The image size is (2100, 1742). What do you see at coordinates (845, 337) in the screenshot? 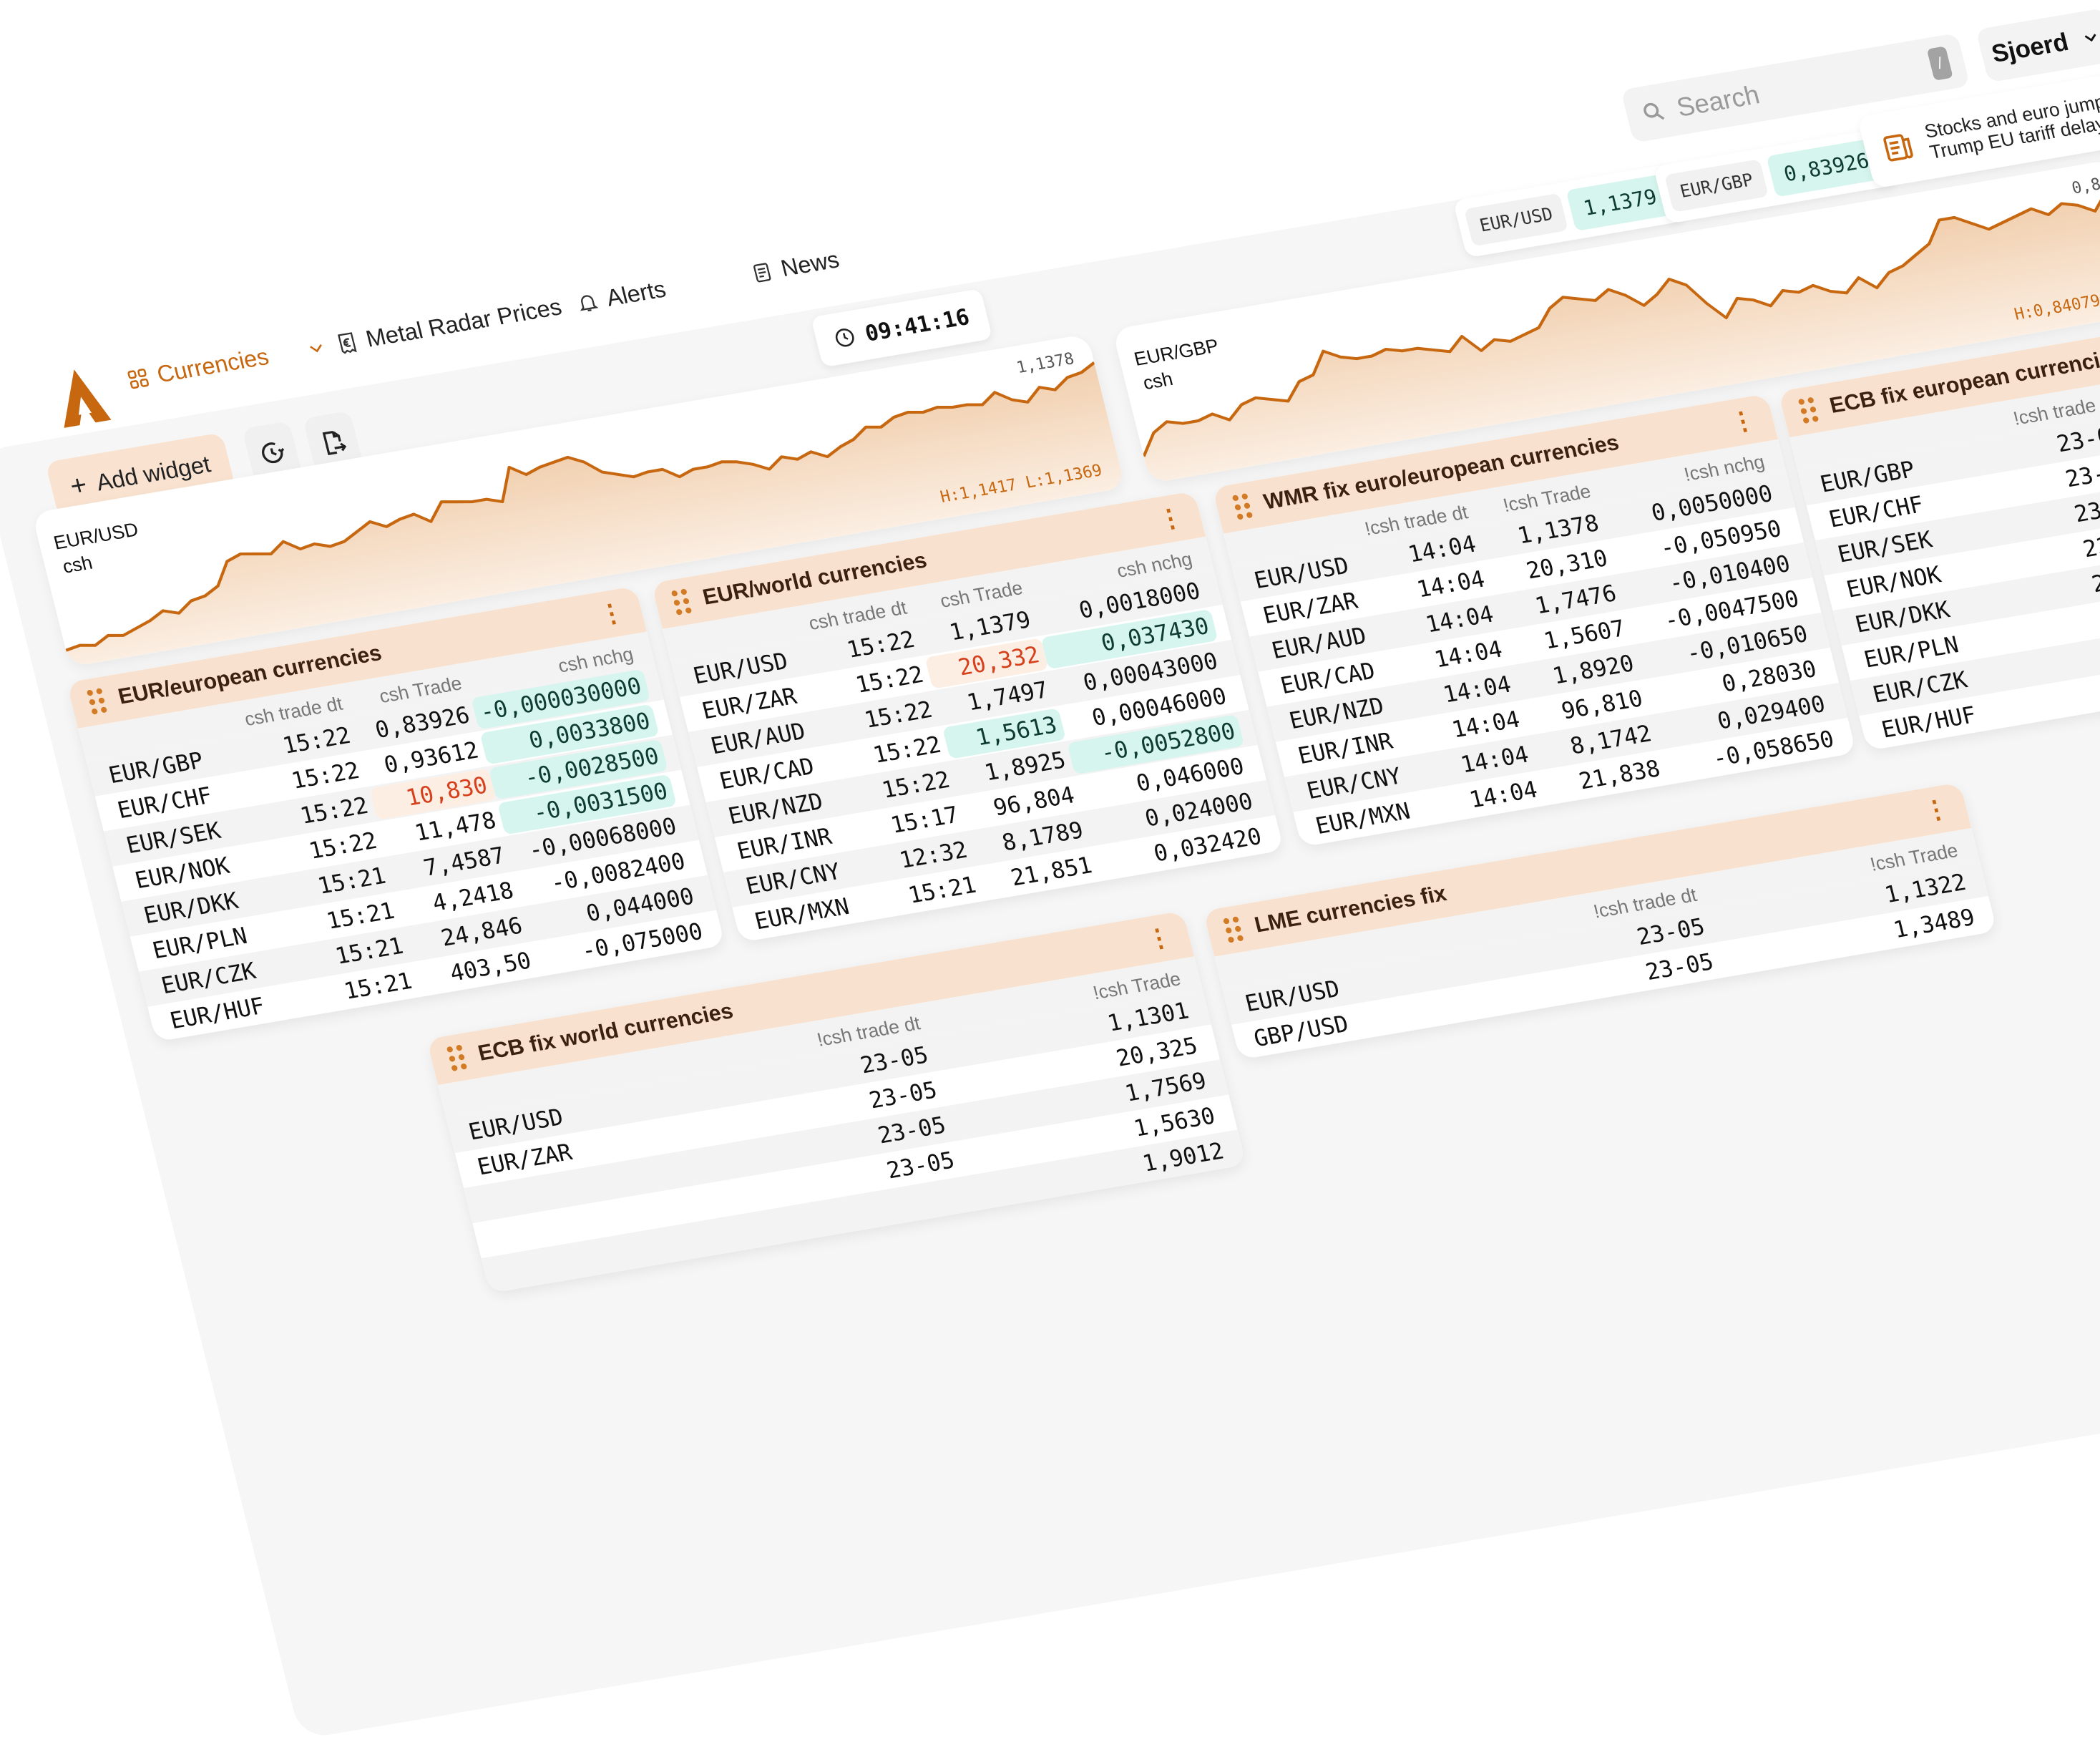
I see `clock-icon` at bounding box center [845, 337].